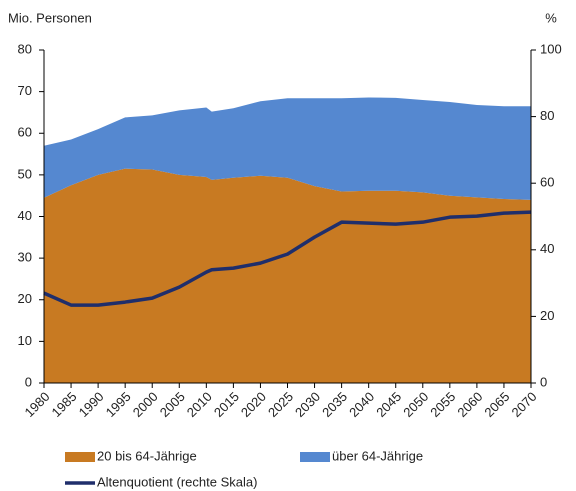 The image size is (576, 491). Describe the element at coordinates (547, 182) in the screenshot. I see `y2-tick-label: 60` at that location.